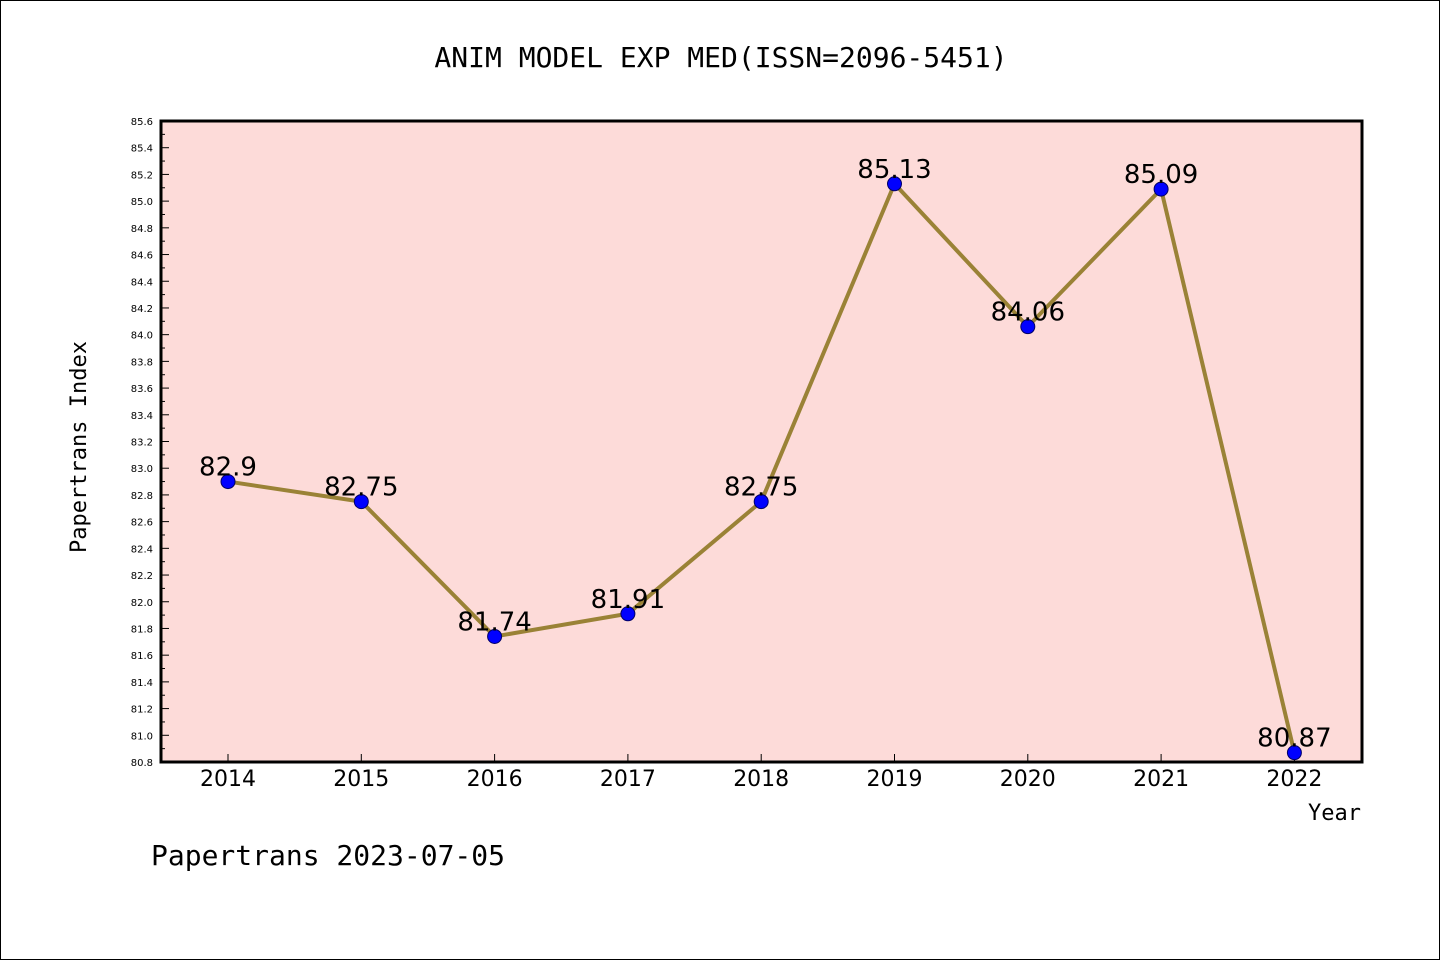 Image resolution: width=1440 pixels, height=961 pixels. Describe the element at coordinates (142, 443) in the screenshot. I see `y-tick-label: 83.2` at that location.